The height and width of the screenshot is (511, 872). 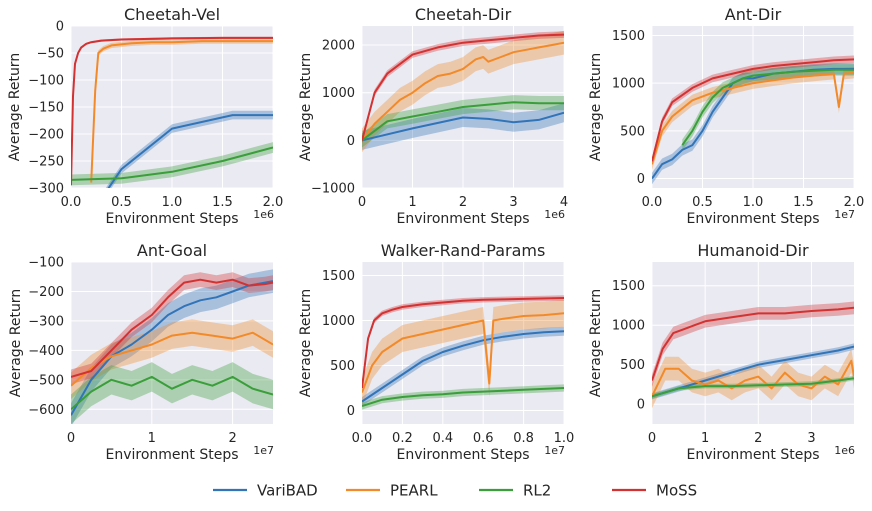 I want to click on y-tick-label: 500, so click(x=342, y=366).